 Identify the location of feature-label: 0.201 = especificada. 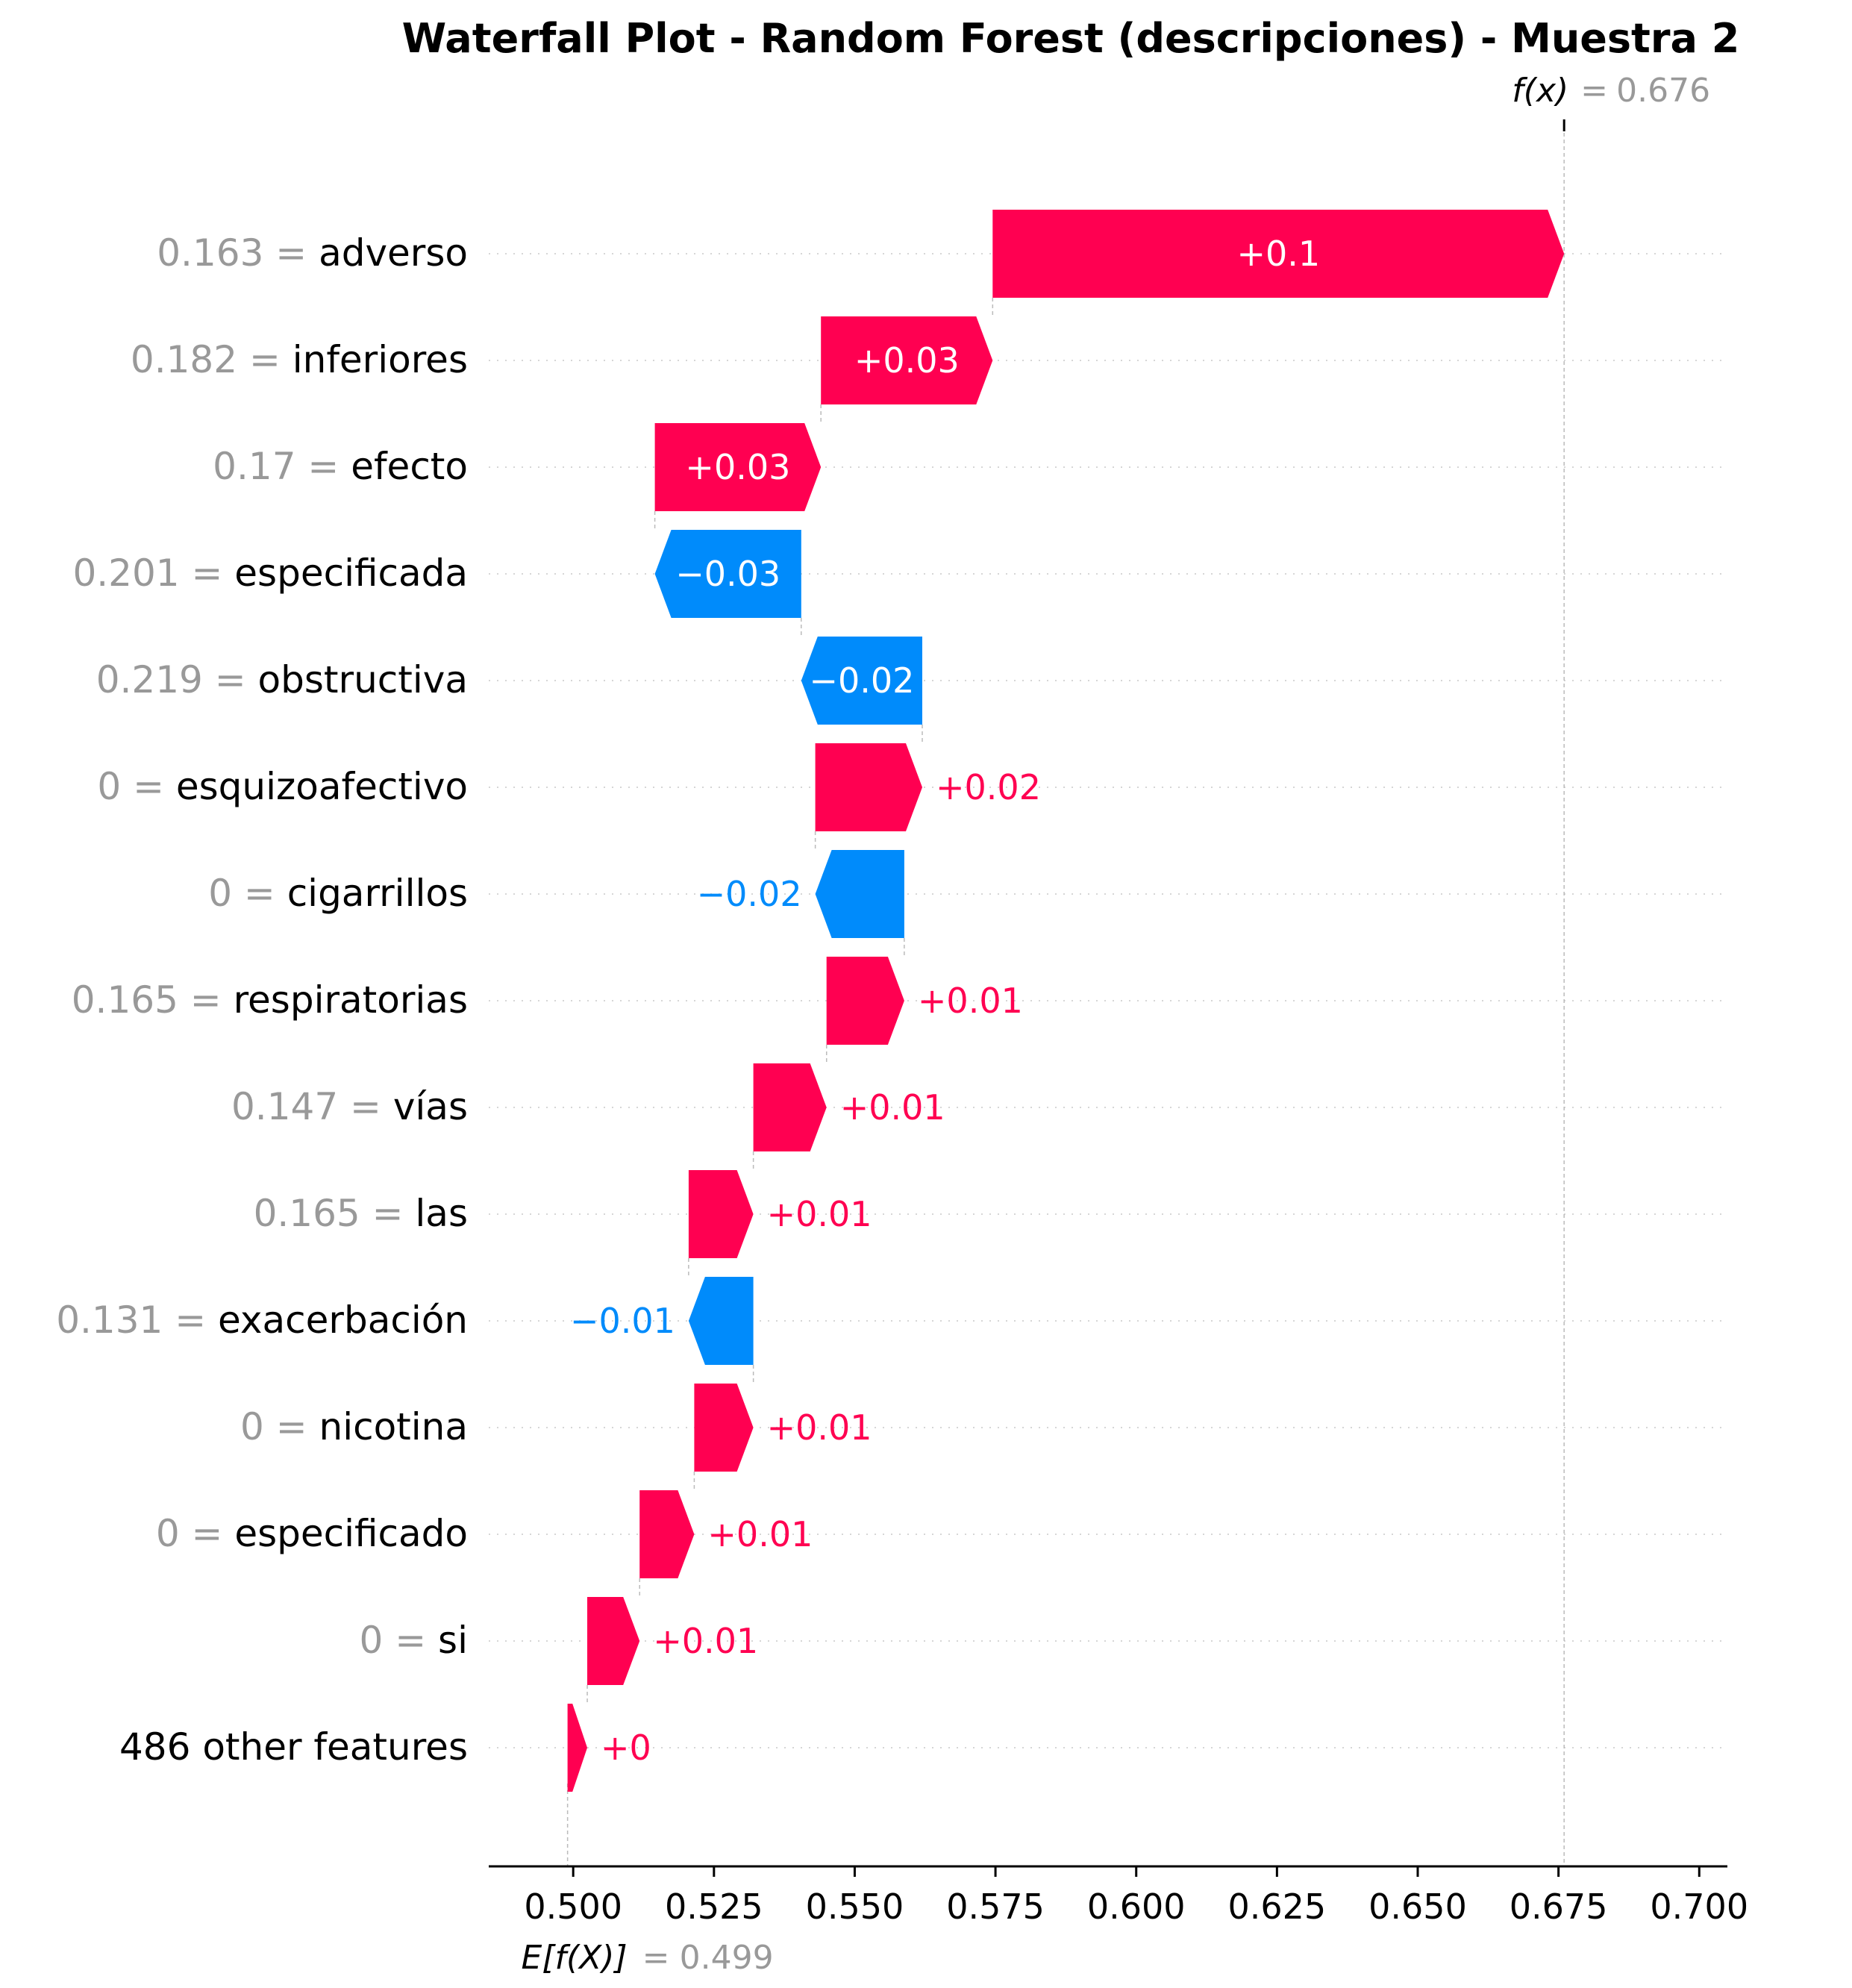
(270, 573).